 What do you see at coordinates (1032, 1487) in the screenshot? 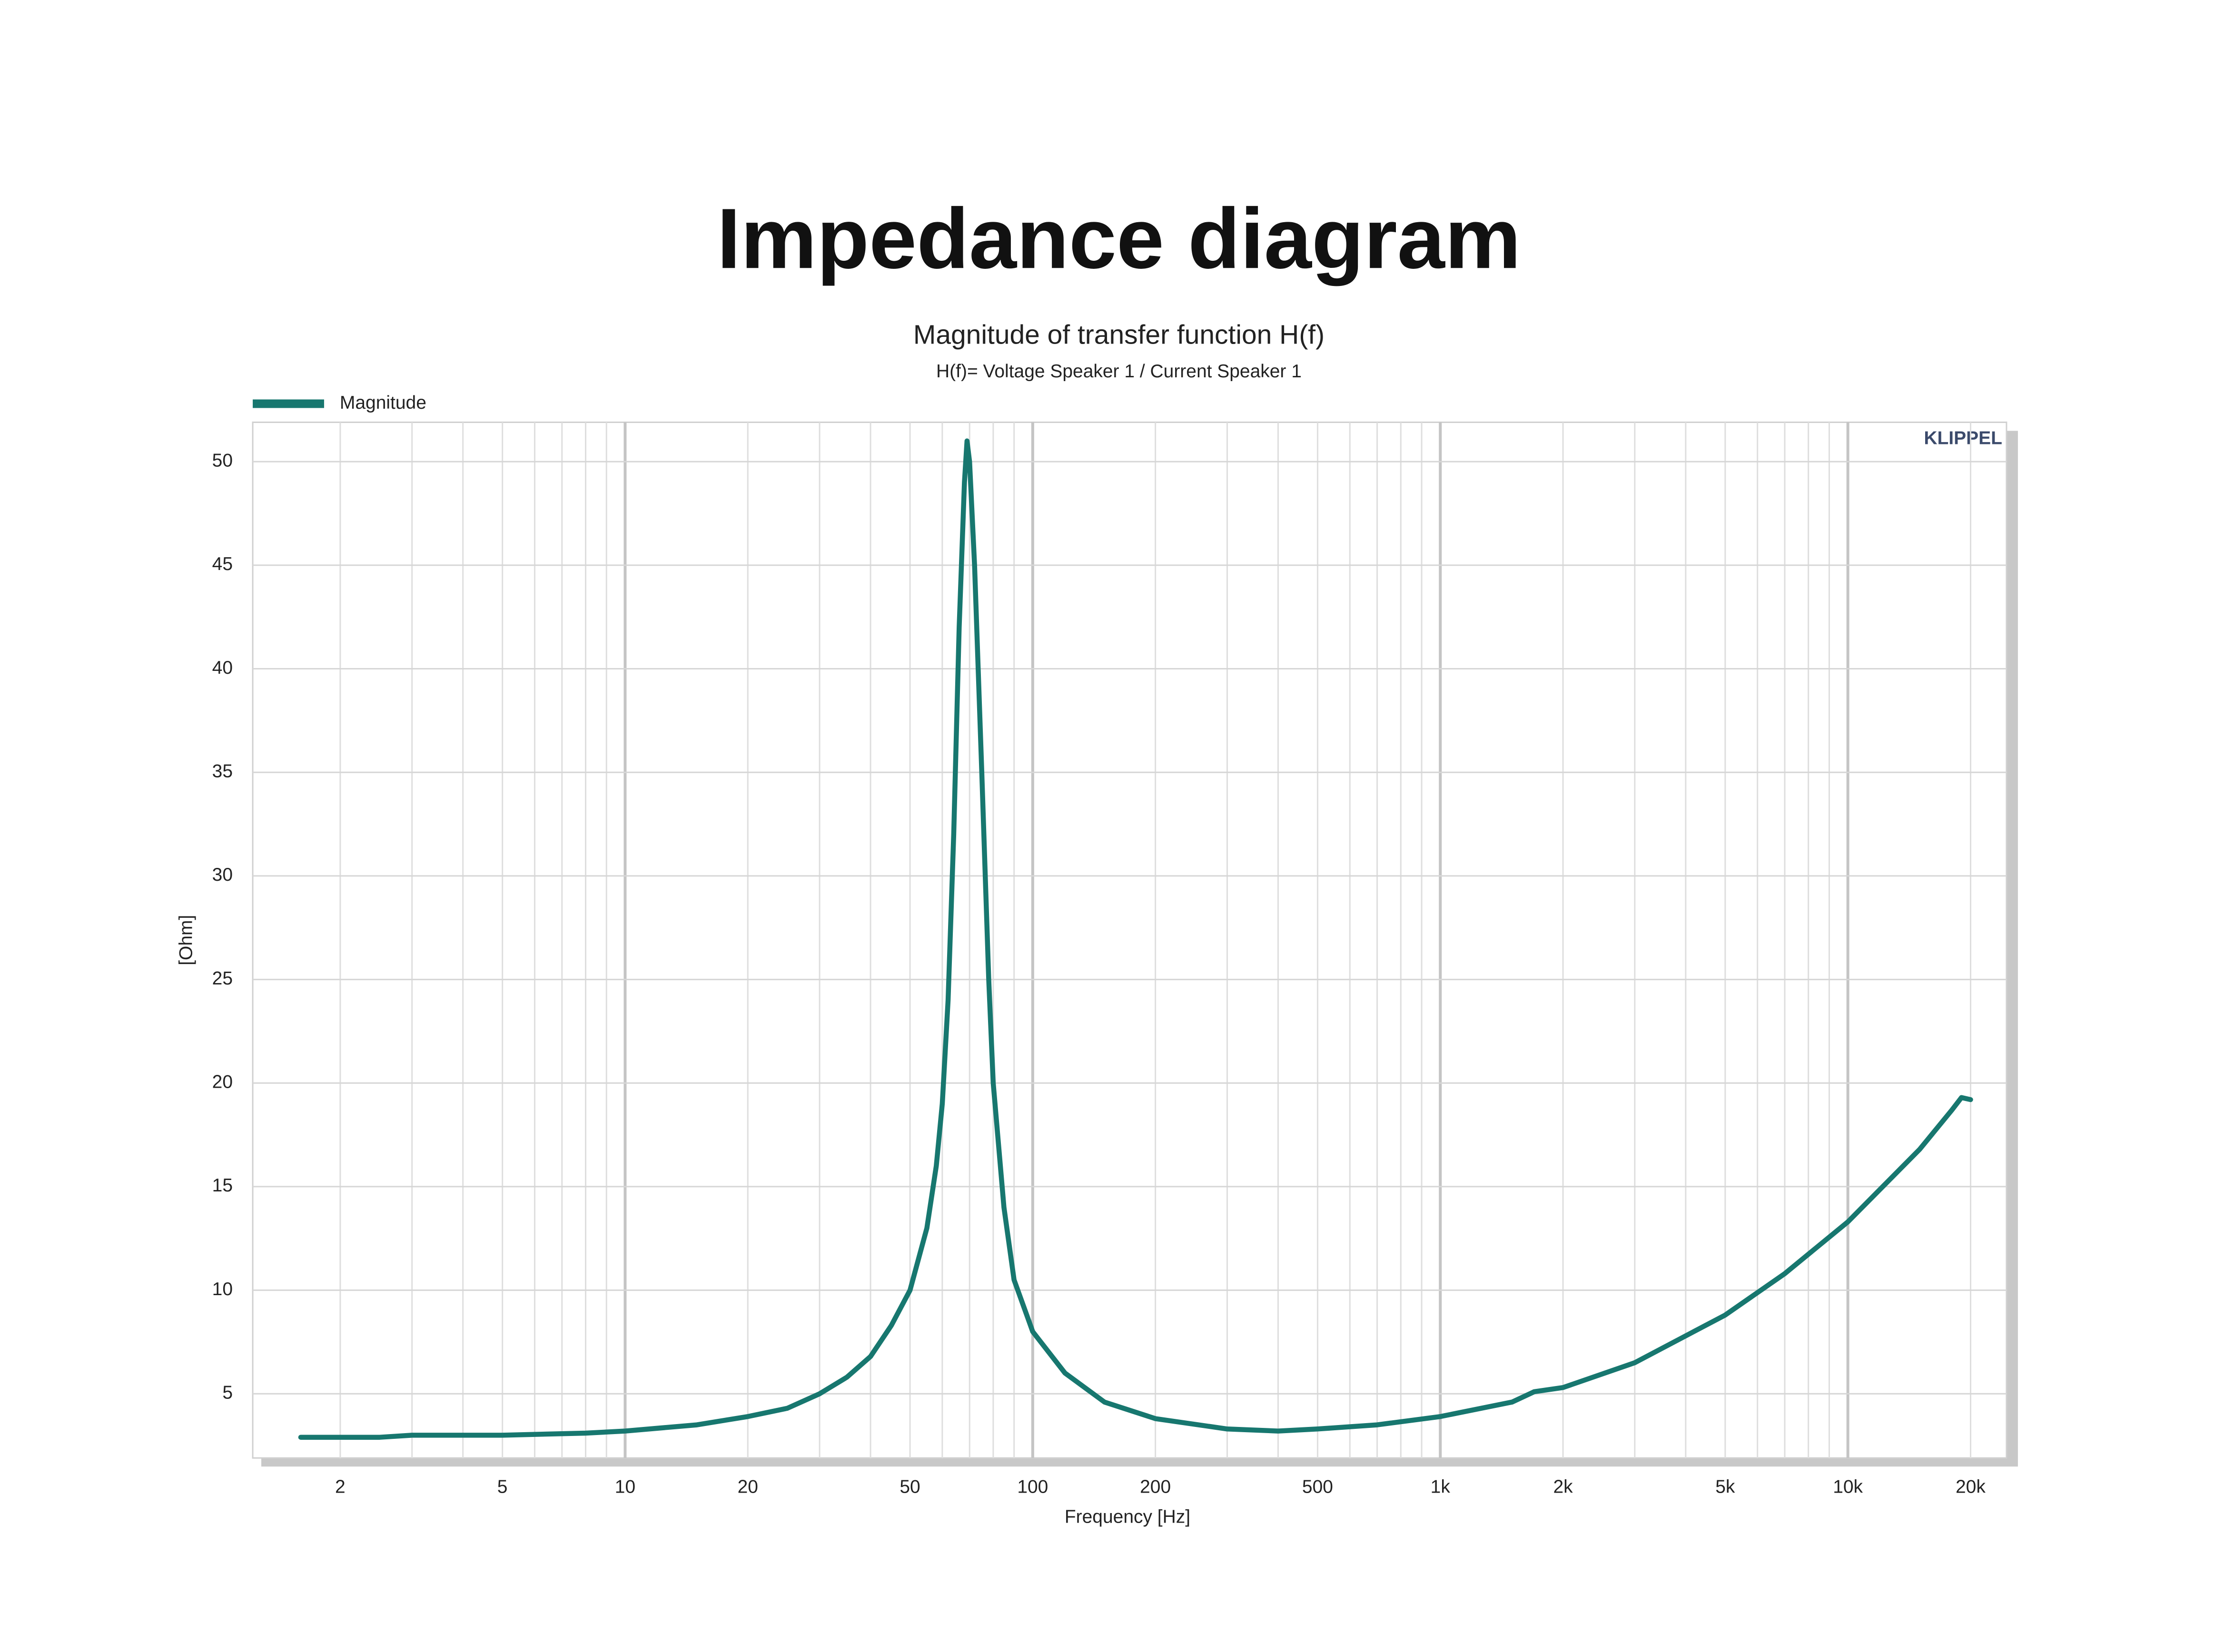
I see `x-tick-label: 100` at bounding box center [1032, 1487].